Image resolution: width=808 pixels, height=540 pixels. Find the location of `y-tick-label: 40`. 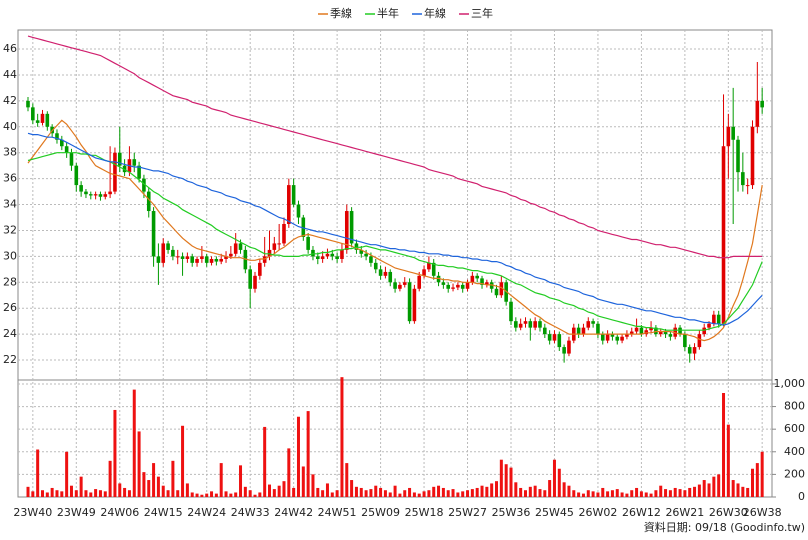

y-tick-label: 40 is located at coordinates (10, 126).